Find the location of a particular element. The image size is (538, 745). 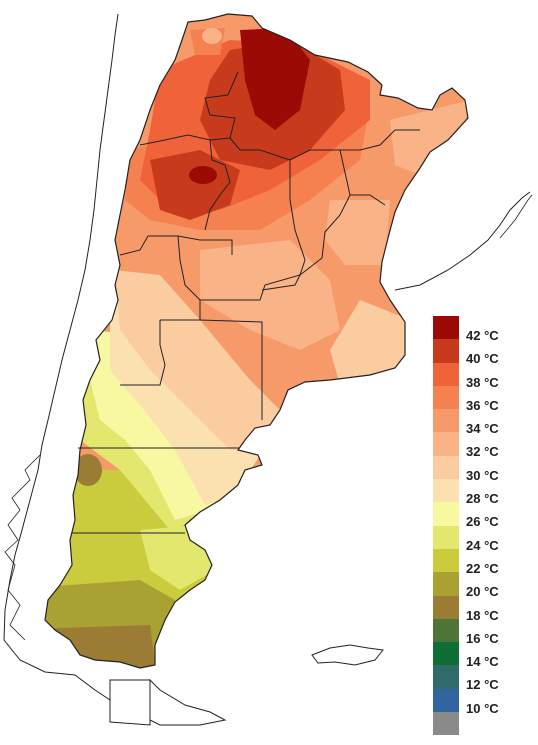

legend-item: 18 °C is located at coordinates (483, 608).